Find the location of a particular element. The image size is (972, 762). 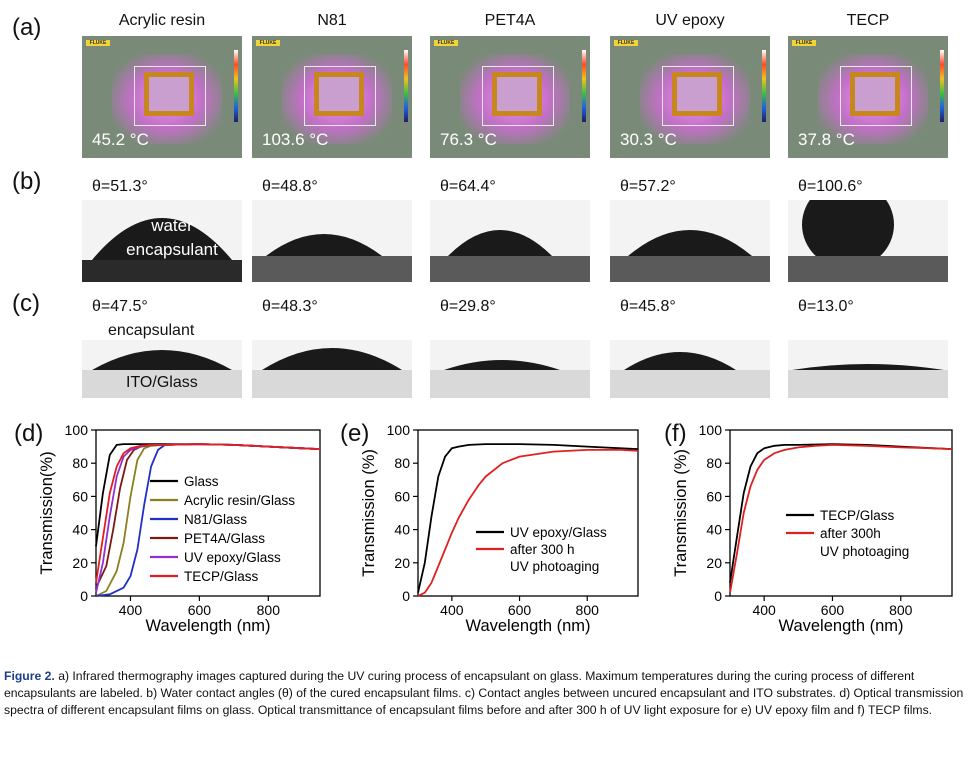

water-contact-angle: θ=64.4° is located at coordinates (468, 186).